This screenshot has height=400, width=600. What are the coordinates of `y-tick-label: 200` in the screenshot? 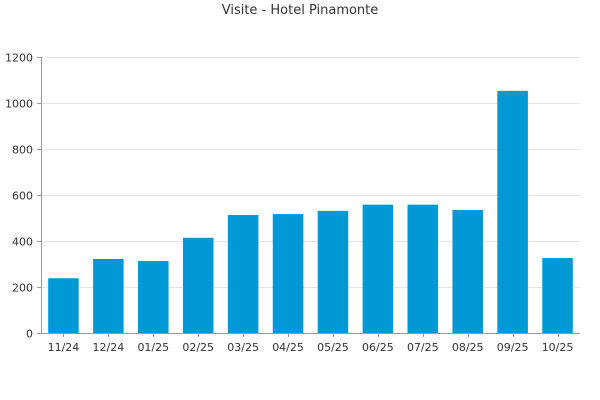 It's located at (22, 288).